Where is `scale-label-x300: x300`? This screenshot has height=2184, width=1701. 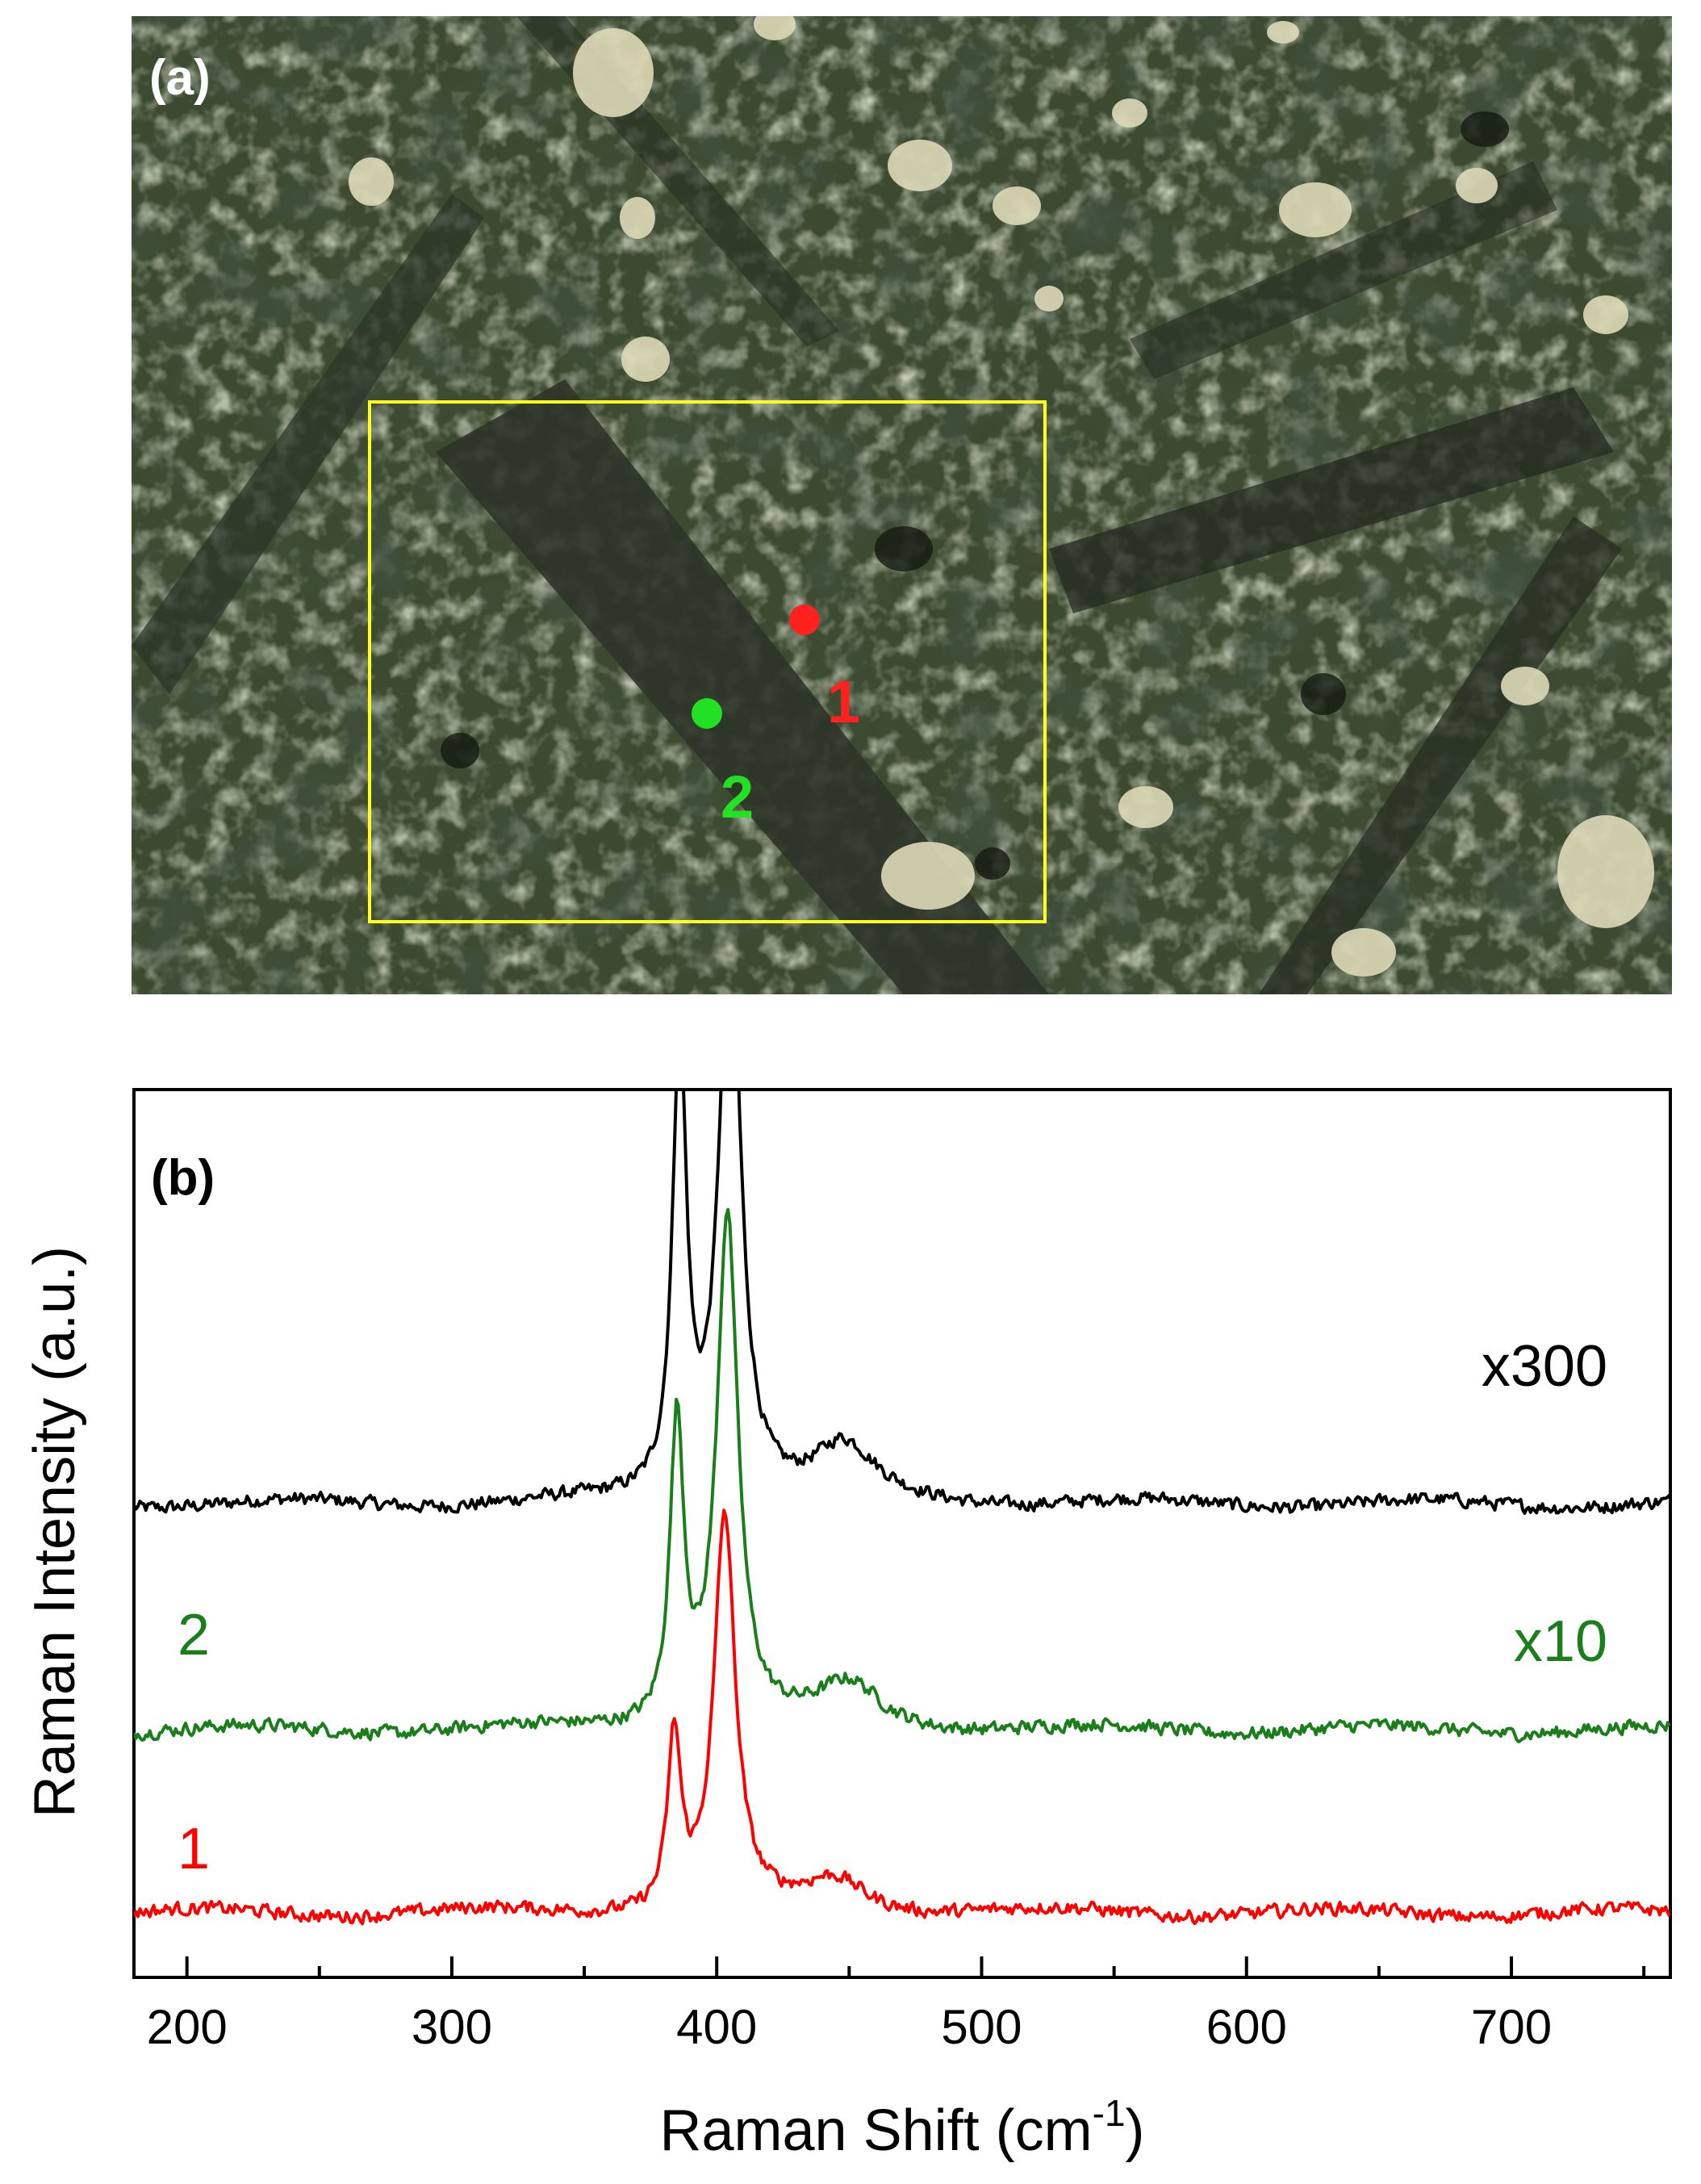
scale-label-x300: x300 is located at coordinates (1544, 1366).